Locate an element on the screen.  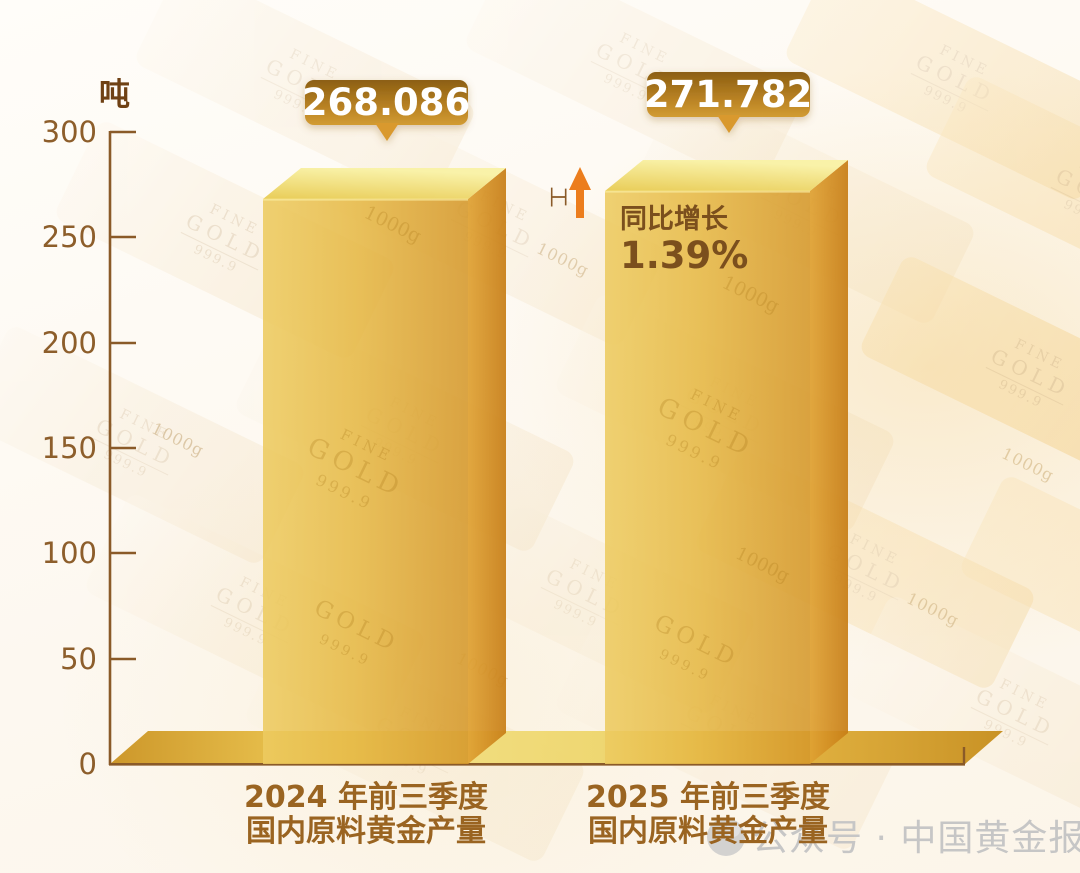
y-axis-tick-label: 150 is located at coordinates (69, 448).